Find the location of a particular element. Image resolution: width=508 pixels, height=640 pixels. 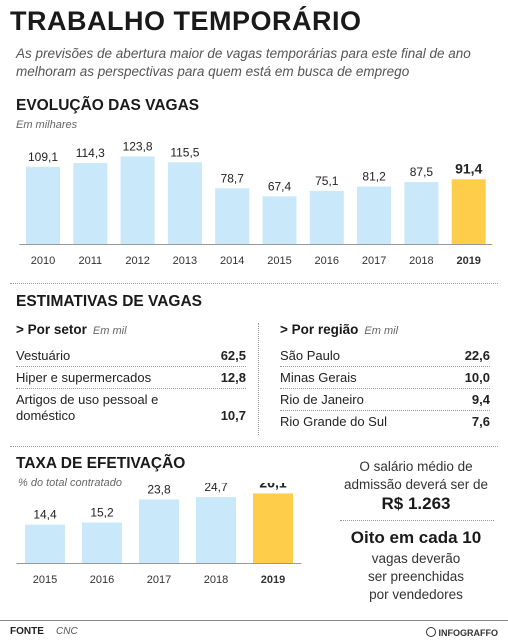

x-tick-2013: 2013 is located at coordinates (185, 261).